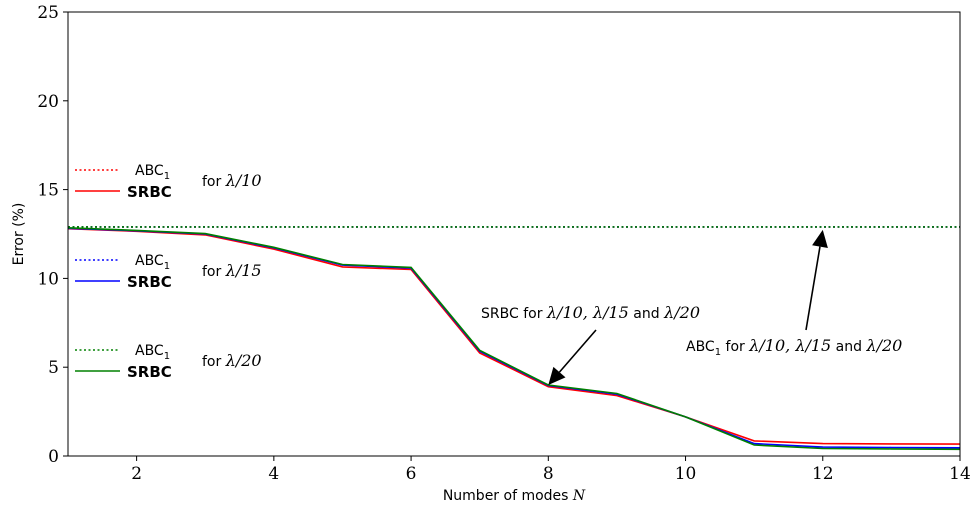  I want to click on x-tick-label: 2, so click(136, 474).